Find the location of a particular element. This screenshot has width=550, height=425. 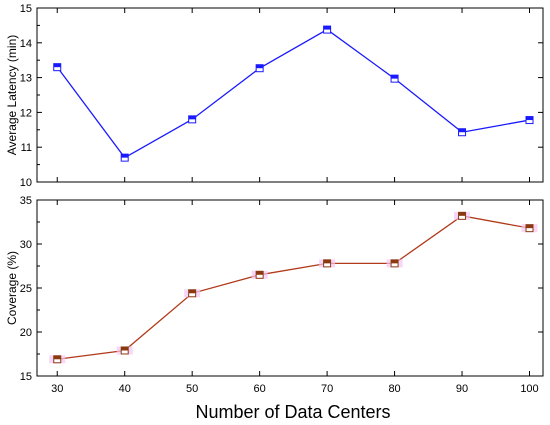

y-tick-label: 20 is located at coordinates (26, 333).